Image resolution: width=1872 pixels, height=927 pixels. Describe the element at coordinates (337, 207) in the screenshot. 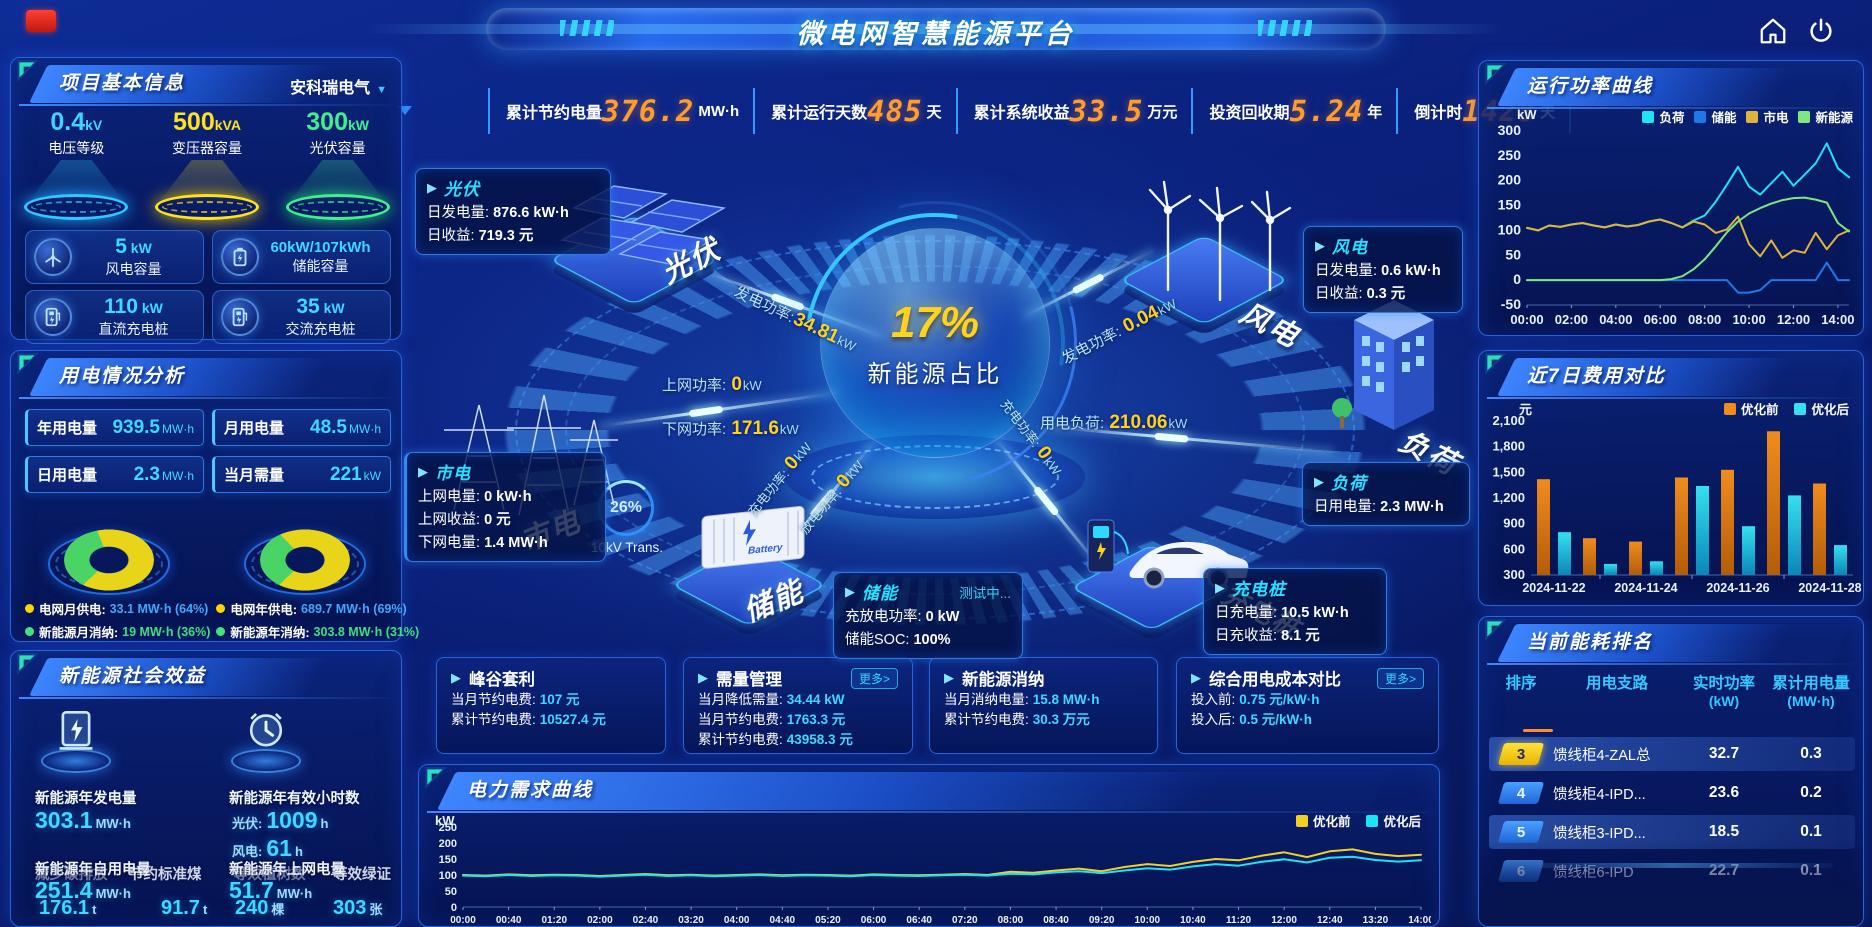

I see `spotlight-base` at that location.